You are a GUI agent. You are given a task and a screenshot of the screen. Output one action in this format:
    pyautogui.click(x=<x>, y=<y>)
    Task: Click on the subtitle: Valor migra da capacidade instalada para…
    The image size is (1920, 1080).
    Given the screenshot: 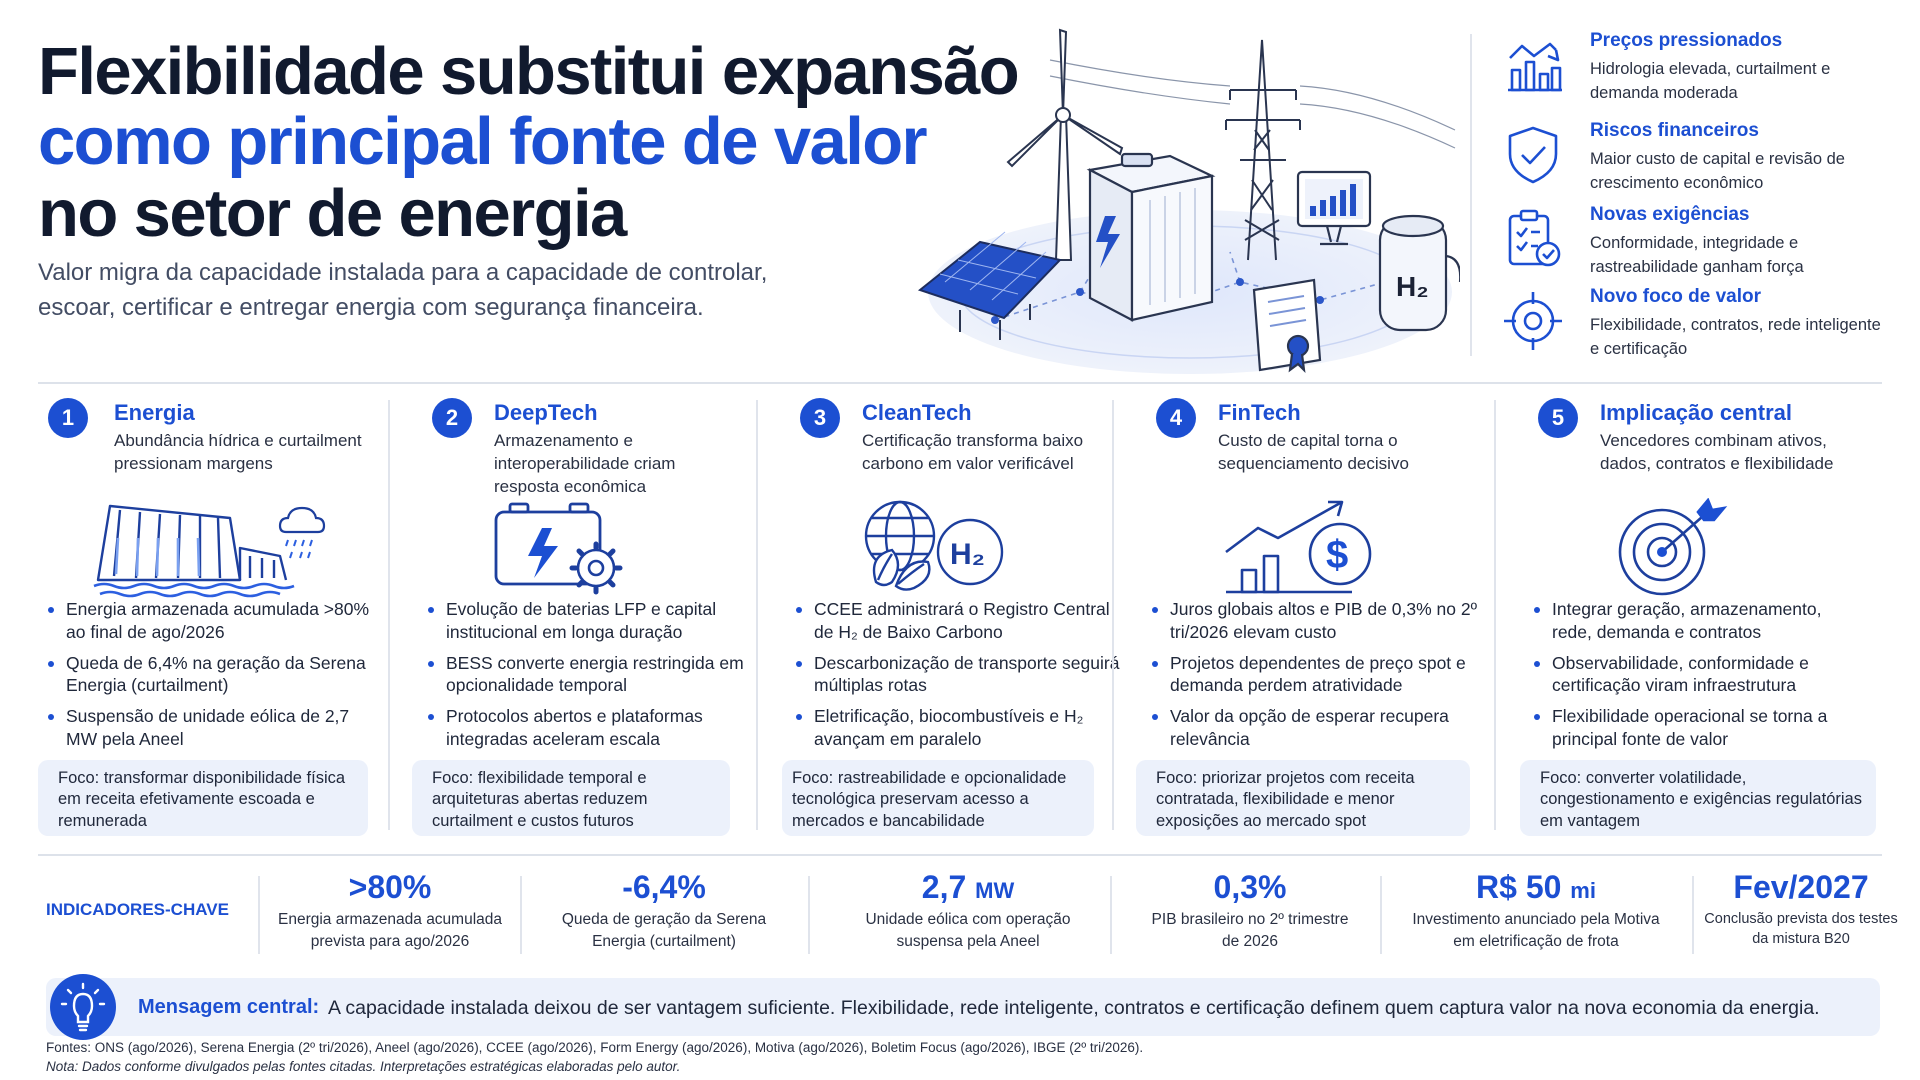 What is the action you would take?
    pyautogui.click(x=403, y=290)
    